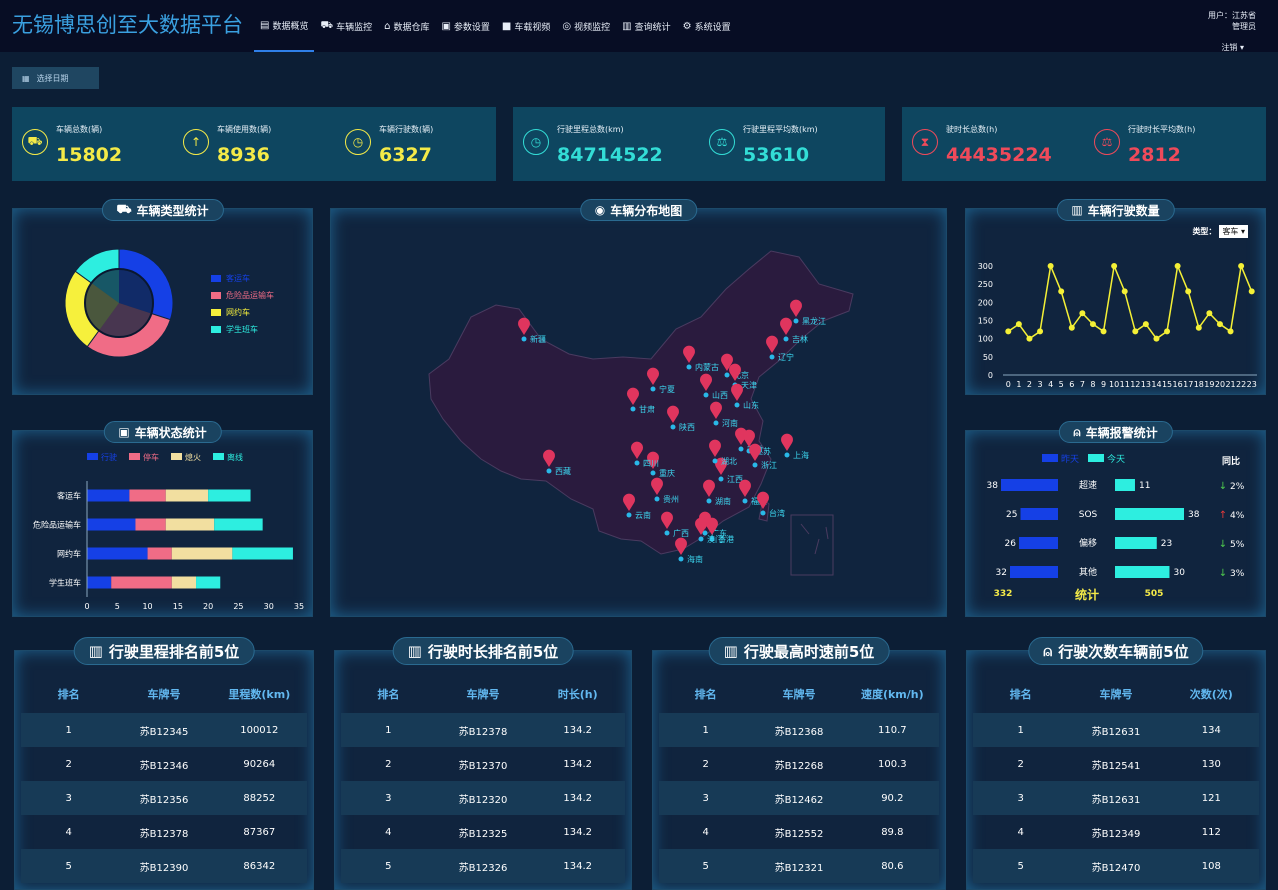 The width and height of the screenshot is (1278, 890). I want to click on kpi-driving-vehicles: ◷ 车辆行驶数(辆) 6327, so click(415, 144).